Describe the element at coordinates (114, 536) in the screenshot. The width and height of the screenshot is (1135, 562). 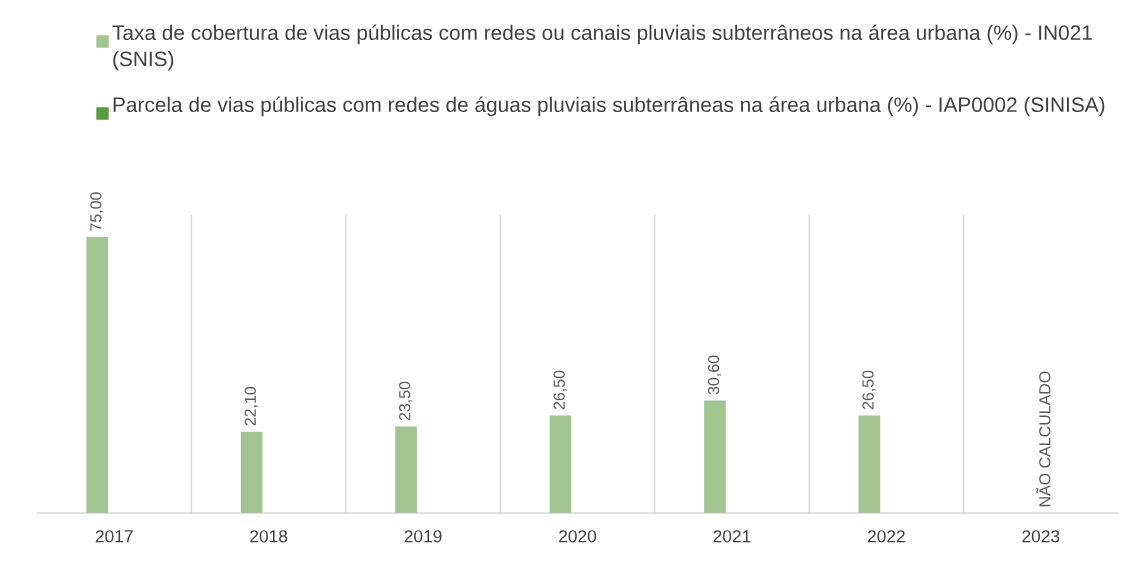
I see `x-tick-label: 2017` at that location.